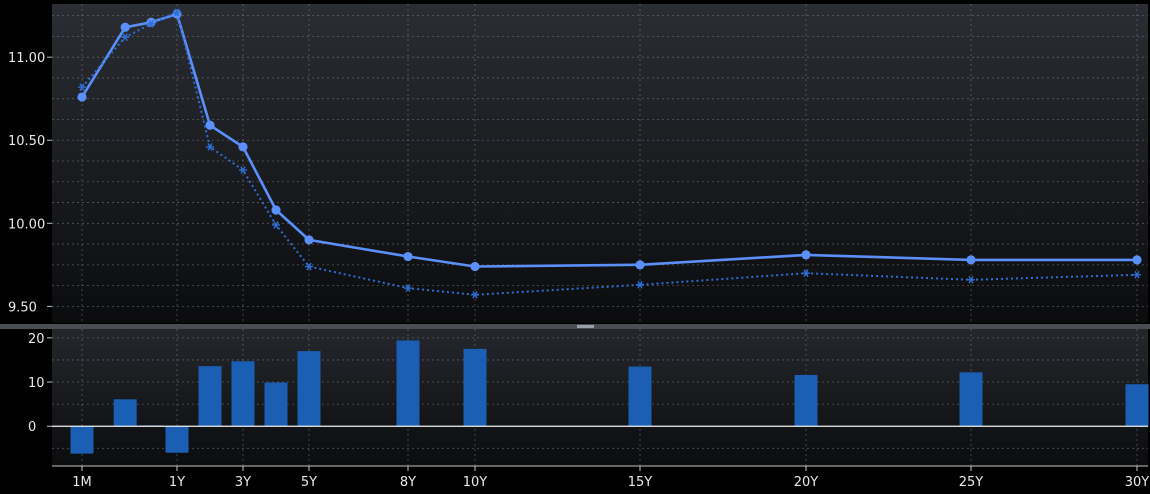 The width and height of the screenshot is (1150, 494). What do you see at coordinates (640, 482) in the screenshot?
I see `x-tick-label: 15Y` at bounding box center [640, 482].